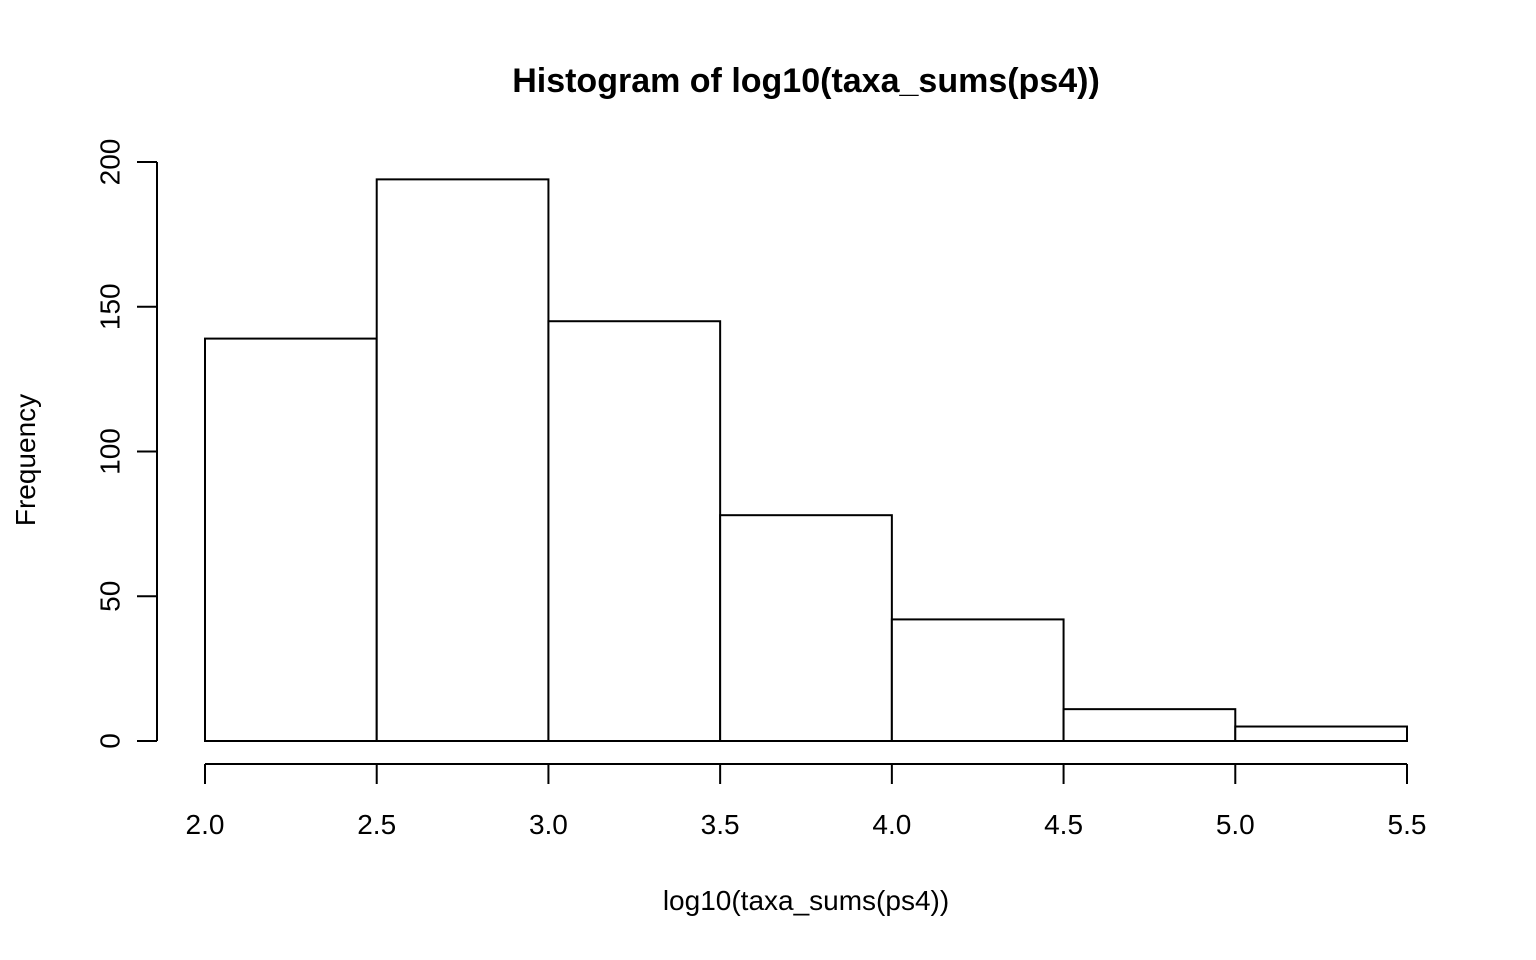  What do you see at coordinates (109, 162) in the screenshot?
I see `y-tick-label: 200` at bounding box center [109, 162].